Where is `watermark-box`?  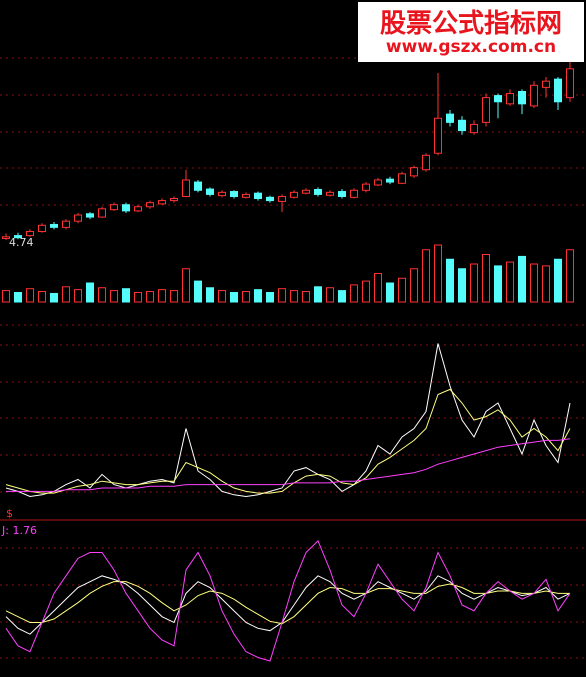
watermark-box is located at coordinates (471, 32).